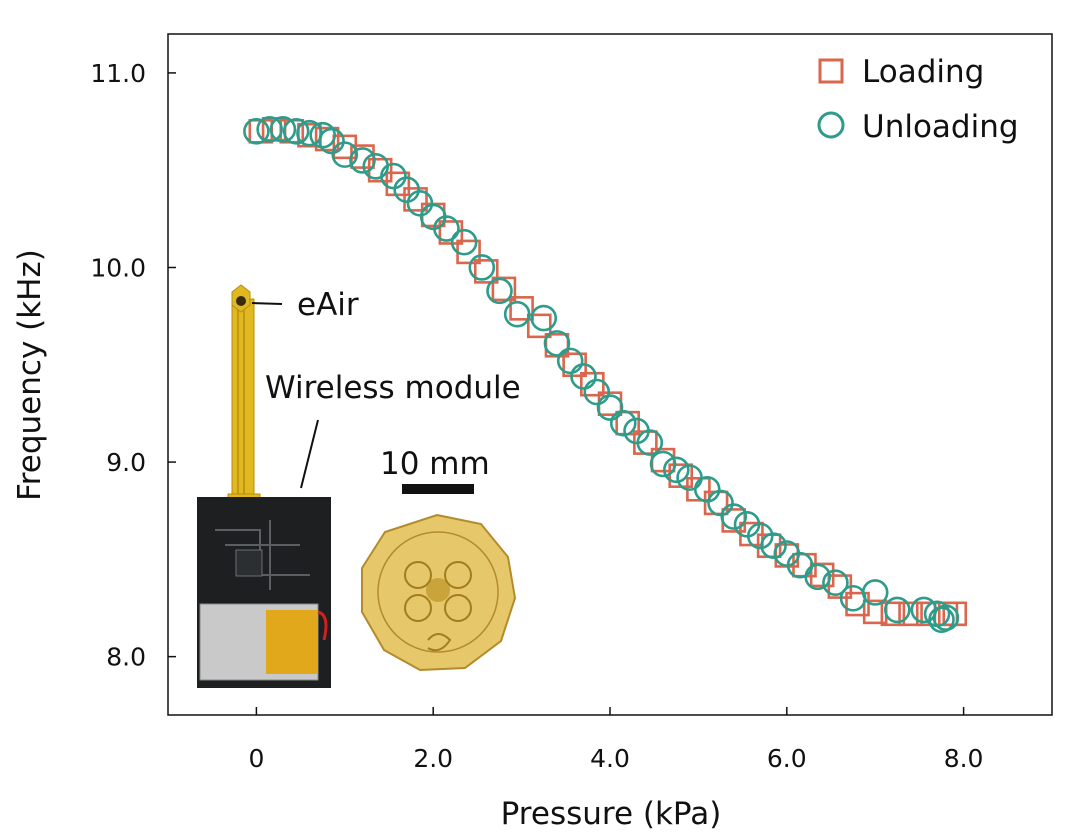  Describe the element at coordinates (940, 127) in the screenshot. I see `legend-unloading-label: Unloading` at that location.